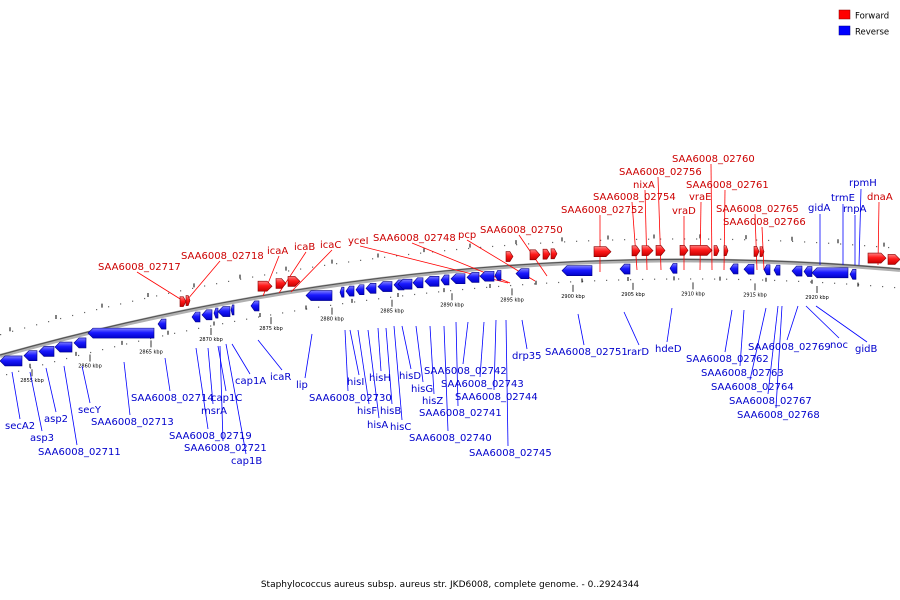  Describe the element at coordinates (377, 425) in the screenshot. I see `reverse-gene-label-hisa: hisA` at that location.